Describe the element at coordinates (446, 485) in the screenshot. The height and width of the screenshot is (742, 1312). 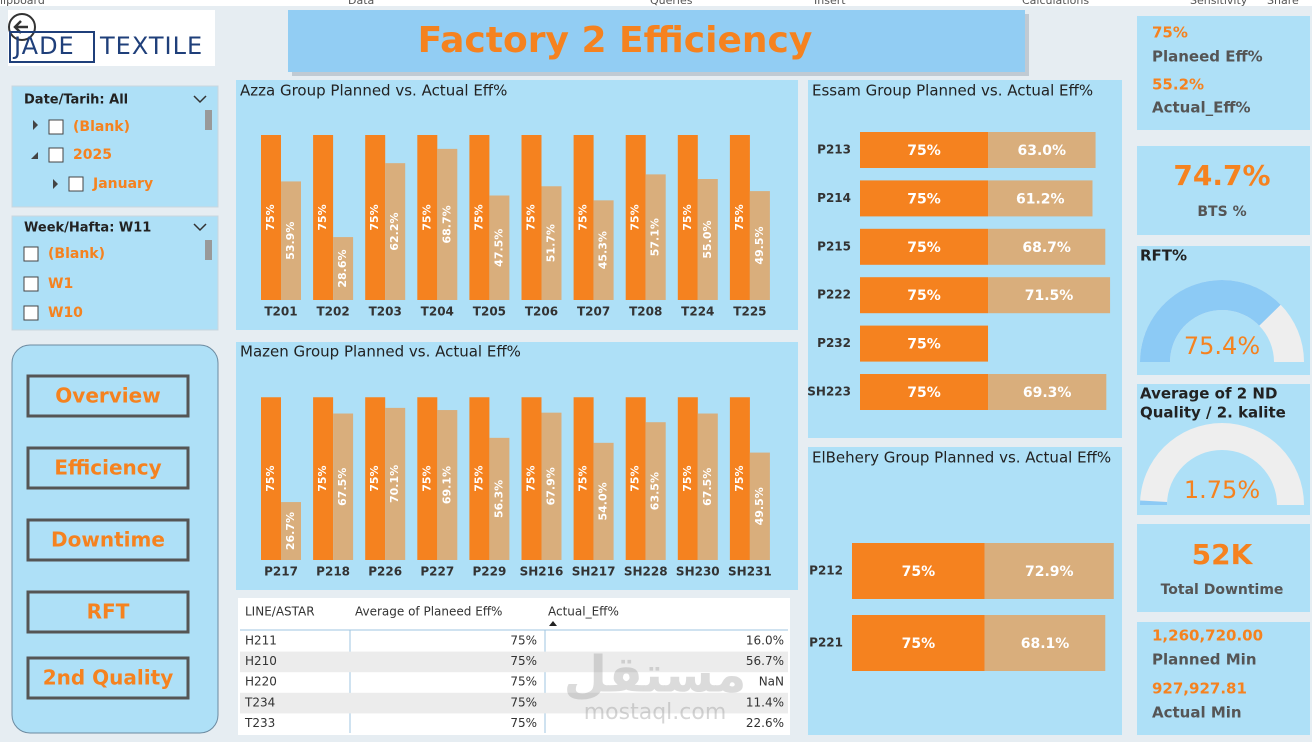
I see `data-label: 69.1%` at that location.